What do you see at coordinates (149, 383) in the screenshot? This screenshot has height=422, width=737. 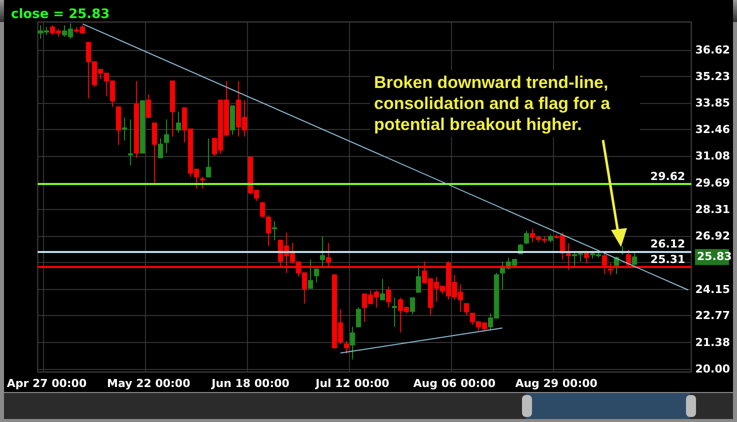 I see `x-tick-label: May 22 00:00` at bounding box center [149, 383].